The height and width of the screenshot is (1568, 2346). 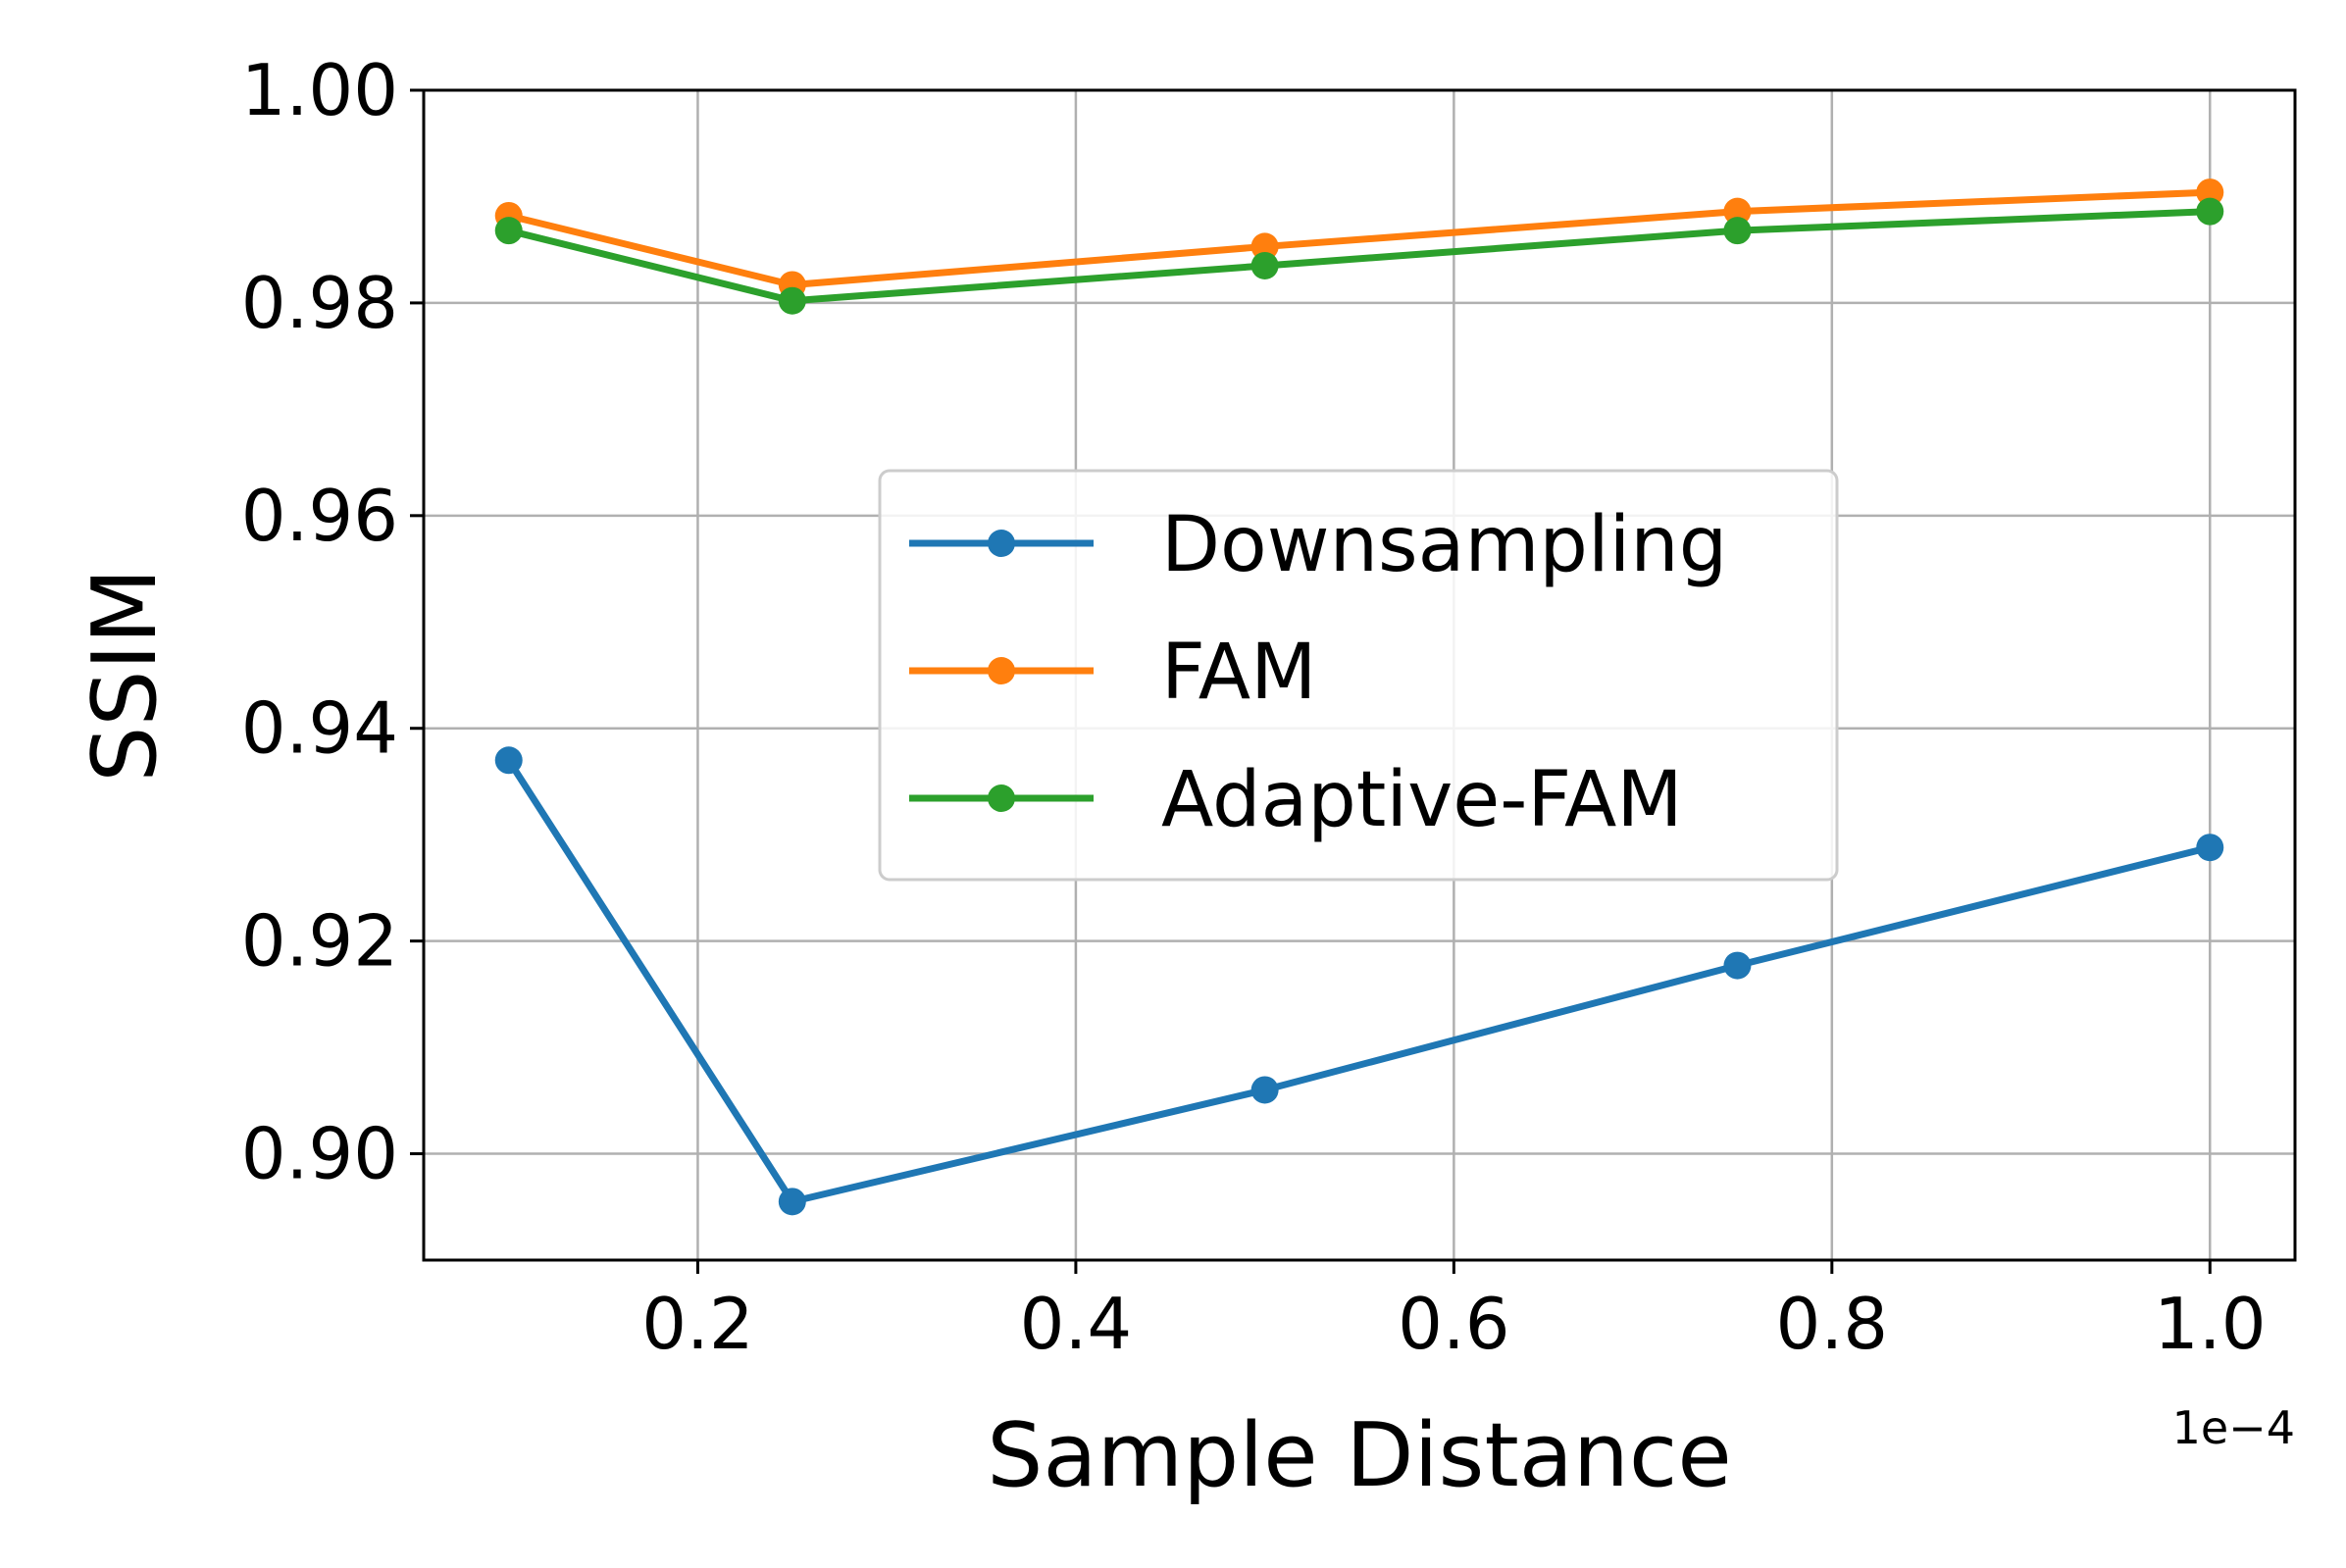 What do you see at coordinates (697, 1324) in the screenshot?
I see `x-tick-label: 0.2` at bounding box center [697, 1324].